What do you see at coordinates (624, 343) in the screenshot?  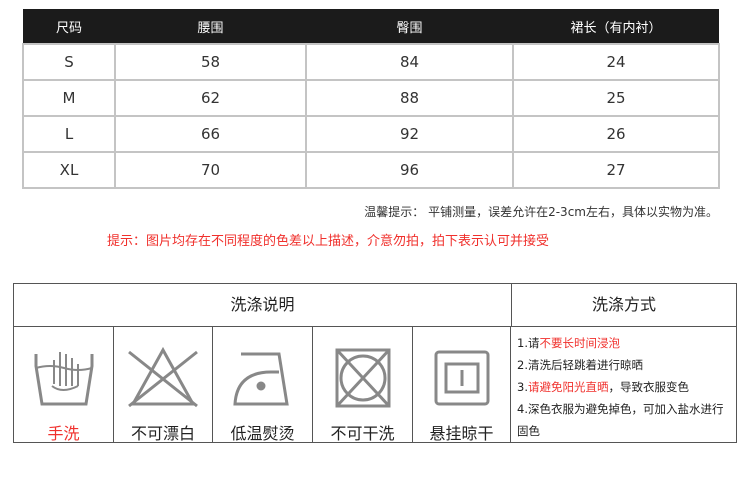 I see `method-item: 1.请不要长时间浸泡` at bounding box center [624, 343].